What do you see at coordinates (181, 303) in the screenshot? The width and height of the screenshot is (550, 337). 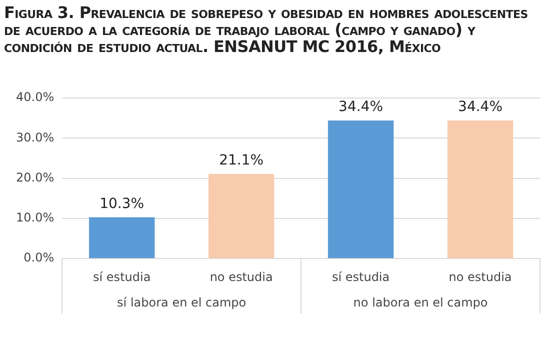 I see `text: sí labora en el campo` at bounding box center [181, 303].